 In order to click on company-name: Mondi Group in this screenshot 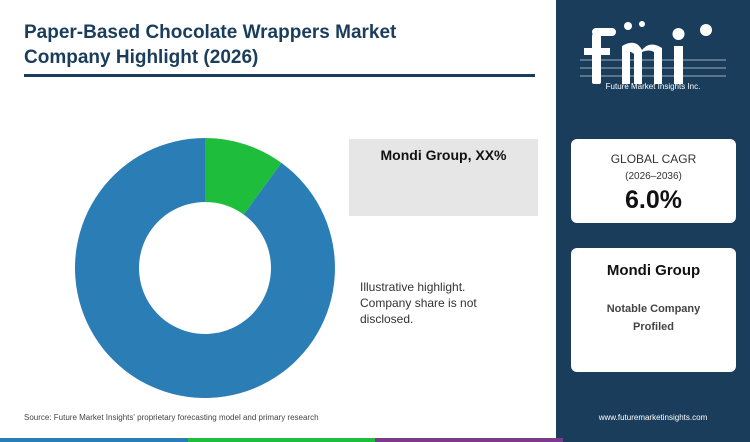, I will do `click(653, 270)`.